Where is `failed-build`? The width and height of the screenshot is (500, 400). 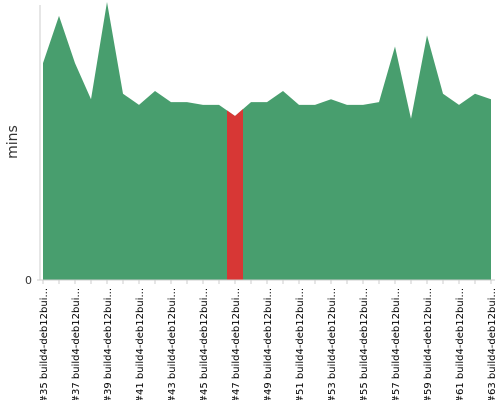
failed-build is located at coordinates (235, 194).